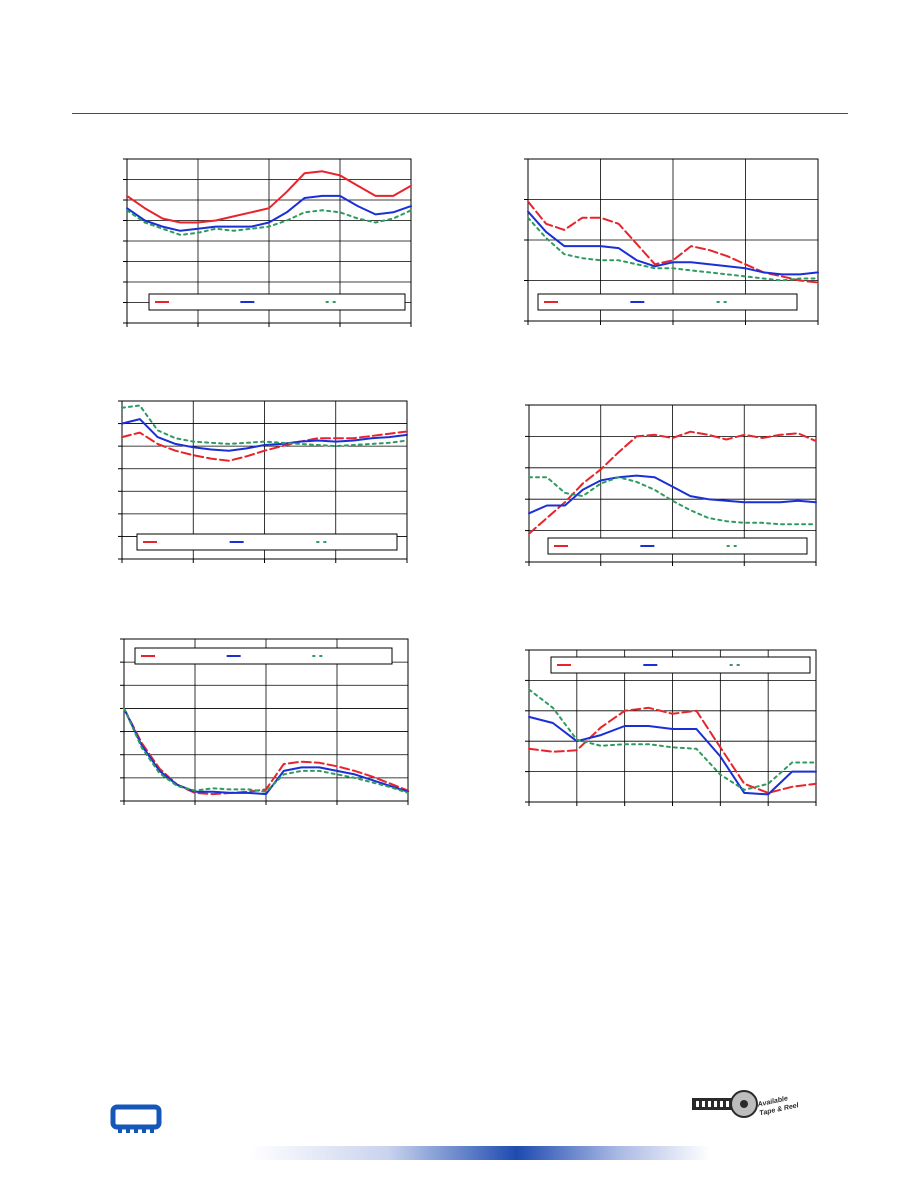 The image size is (918, 1188). Describe the element at coordinates (746, 1104) in the screenshot. I see `tape-and-reel-logo: Available Tape & Reel` at that location.